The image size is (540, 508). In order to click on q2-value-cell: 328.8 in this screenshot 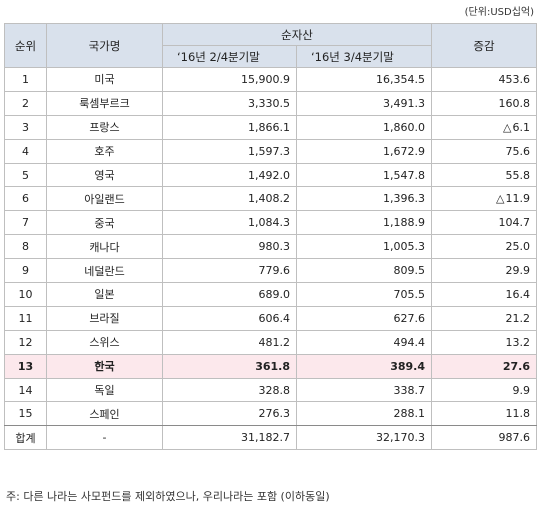, I will do `click(229, 390)`.